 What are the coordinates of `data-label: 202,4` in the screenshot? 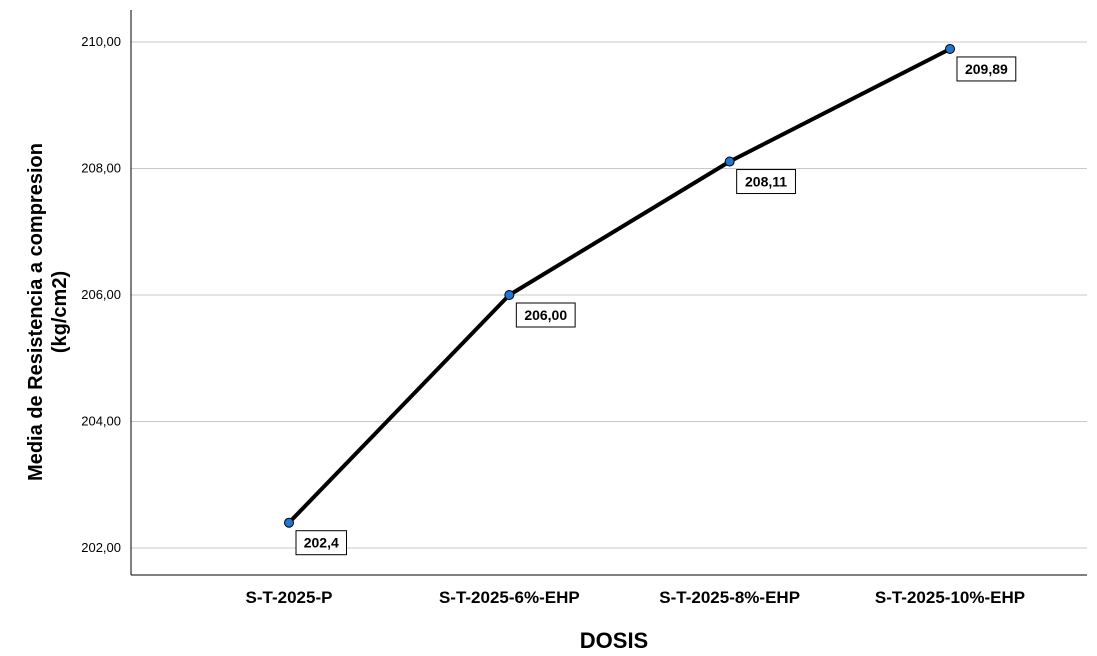 It's located at (321, 543).